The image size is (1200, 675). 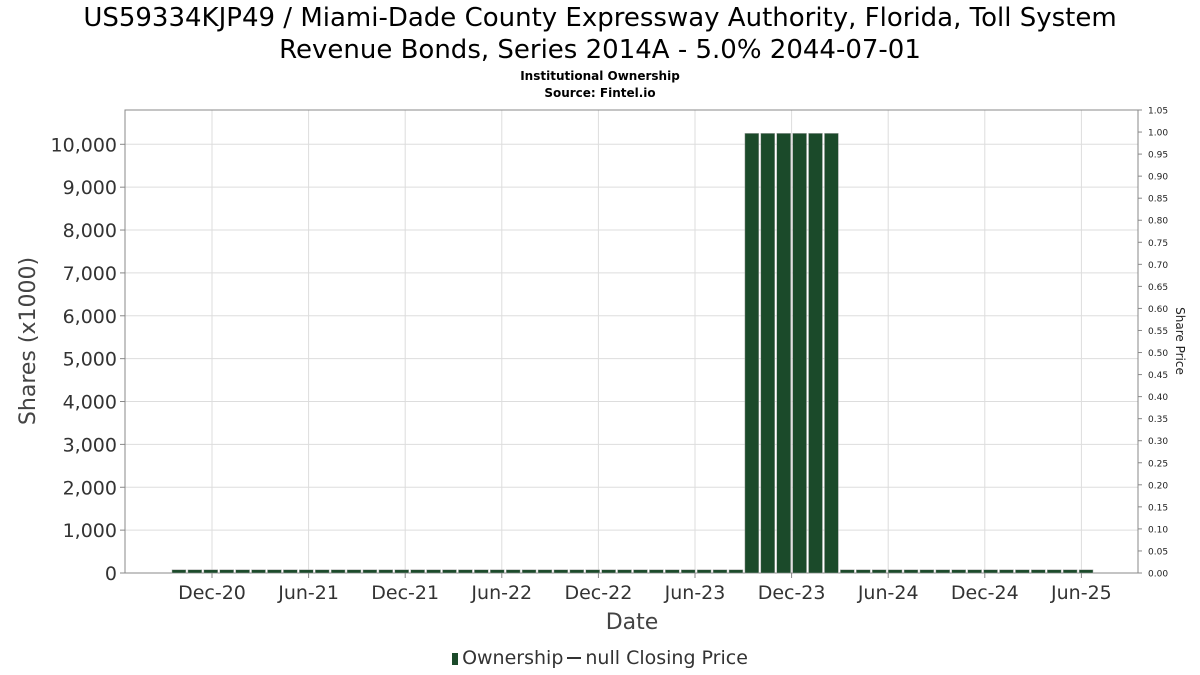 What do you see at coordinates (1158, 552) in the screenshot?
I see `y2-tick-label: 0.05` at bounding box center [1158, 552].